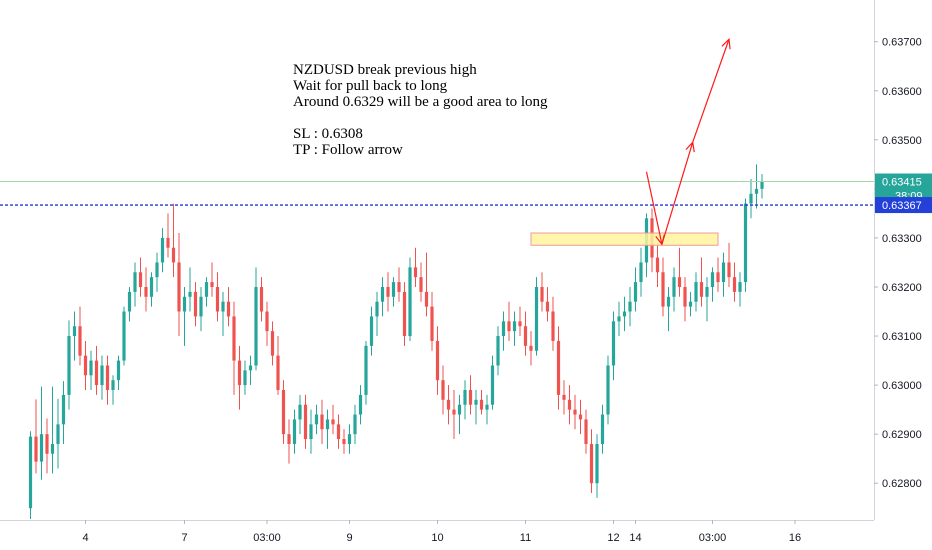 Image resolution: width=932 pixels, height=550 pixels. Describe the element at coordinates (902, 43) in the screenshot. I see `price-tick-label: 0.63700` at that location.